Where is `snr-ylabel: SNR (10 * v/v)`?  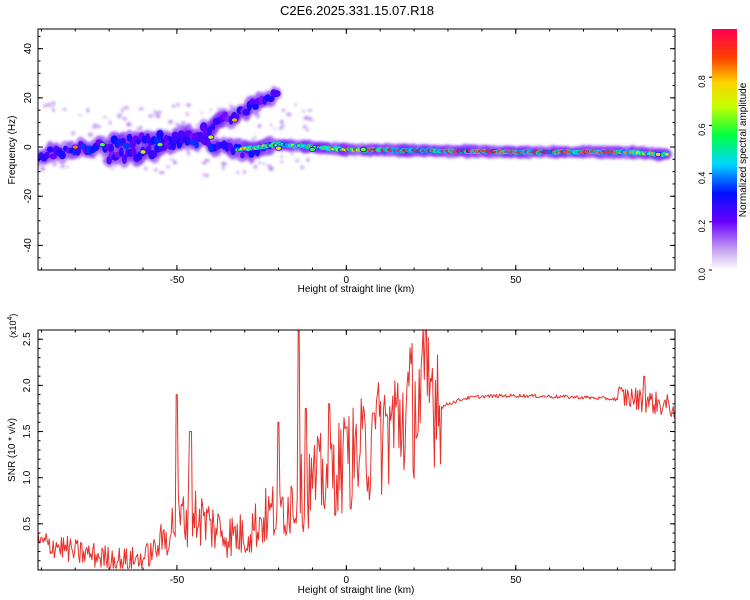
snr-ylabel: SNR (10 * v/v) is located at coordinates (12, 450).